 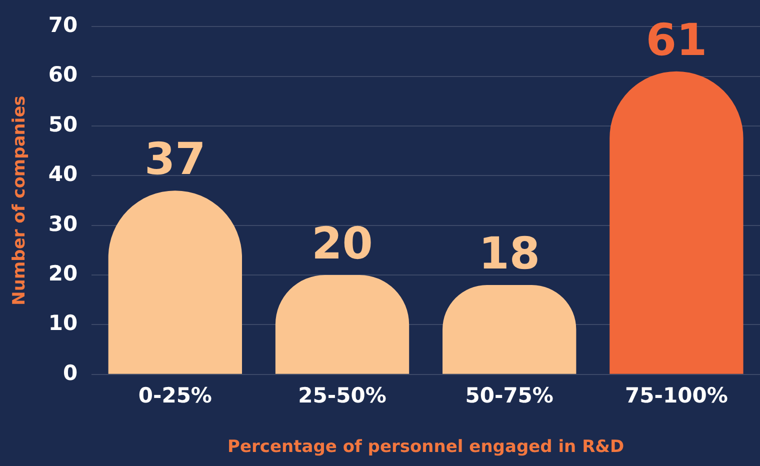 What do you see at coordinates (70, 372) in the screenshot?
I see `y-tick-label: 0` at bounding box center [70, 372].